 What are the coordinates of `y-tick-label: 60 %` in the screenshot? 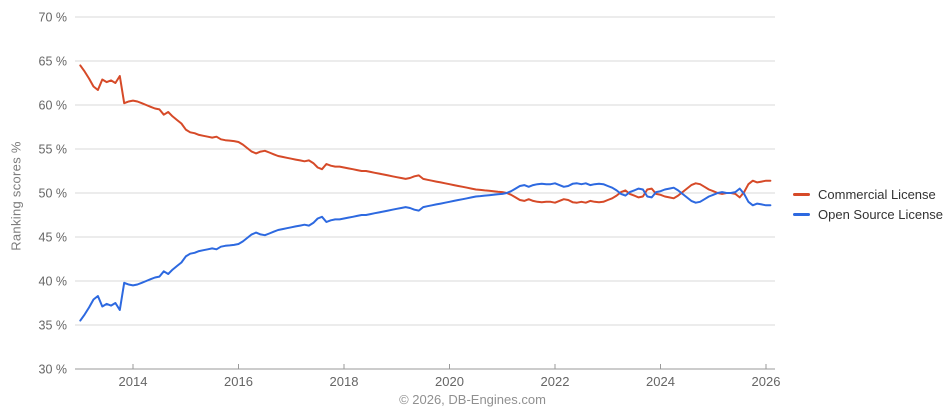 It's located at (53, 106).